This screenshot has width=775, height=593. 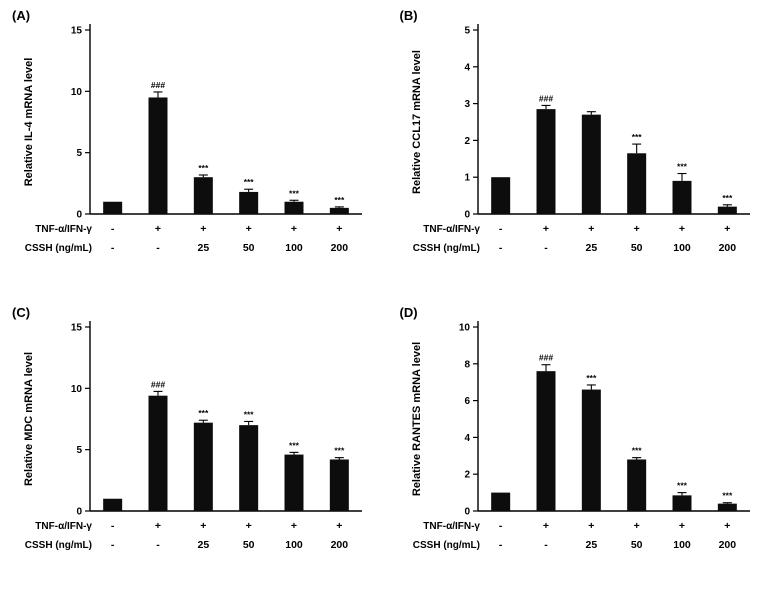 What do you see at coordinates (408, 312) in the screenshot?
I see `panel-label-d: (D)` at bounding box center [408, 312].